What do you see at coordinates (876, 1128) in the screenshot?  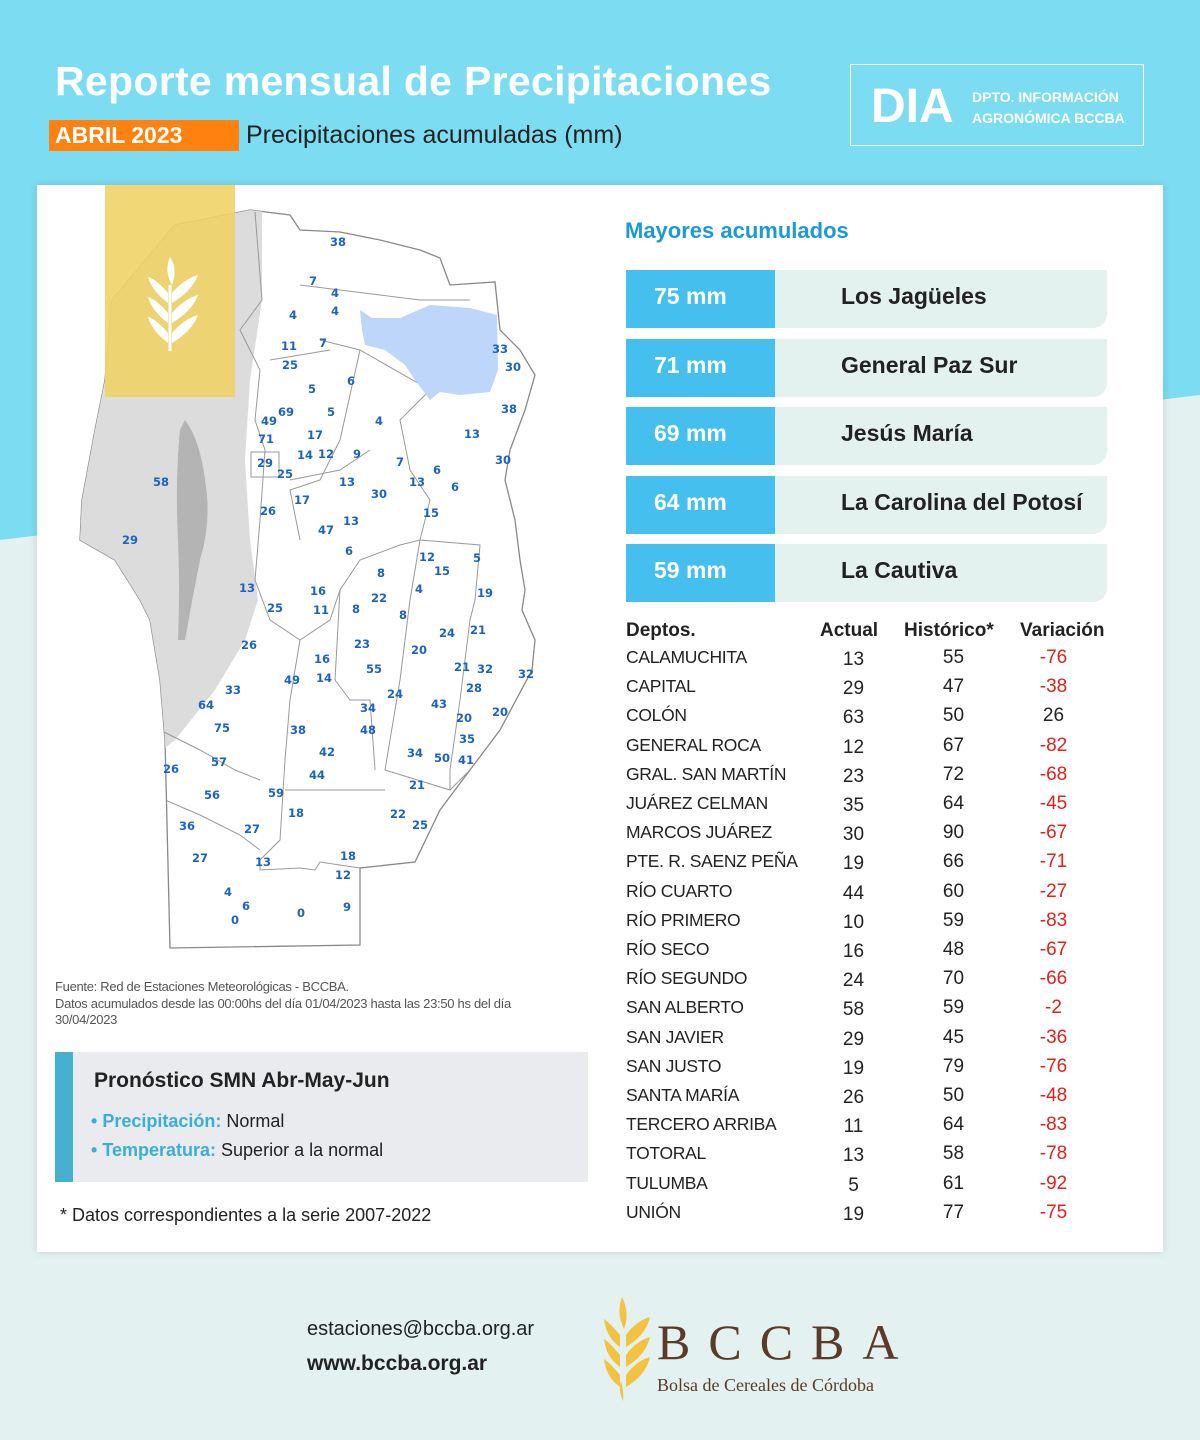 I see `table-row: TERCERO ARRIBA 11 64 -83` at bounding box center [876, 1128].